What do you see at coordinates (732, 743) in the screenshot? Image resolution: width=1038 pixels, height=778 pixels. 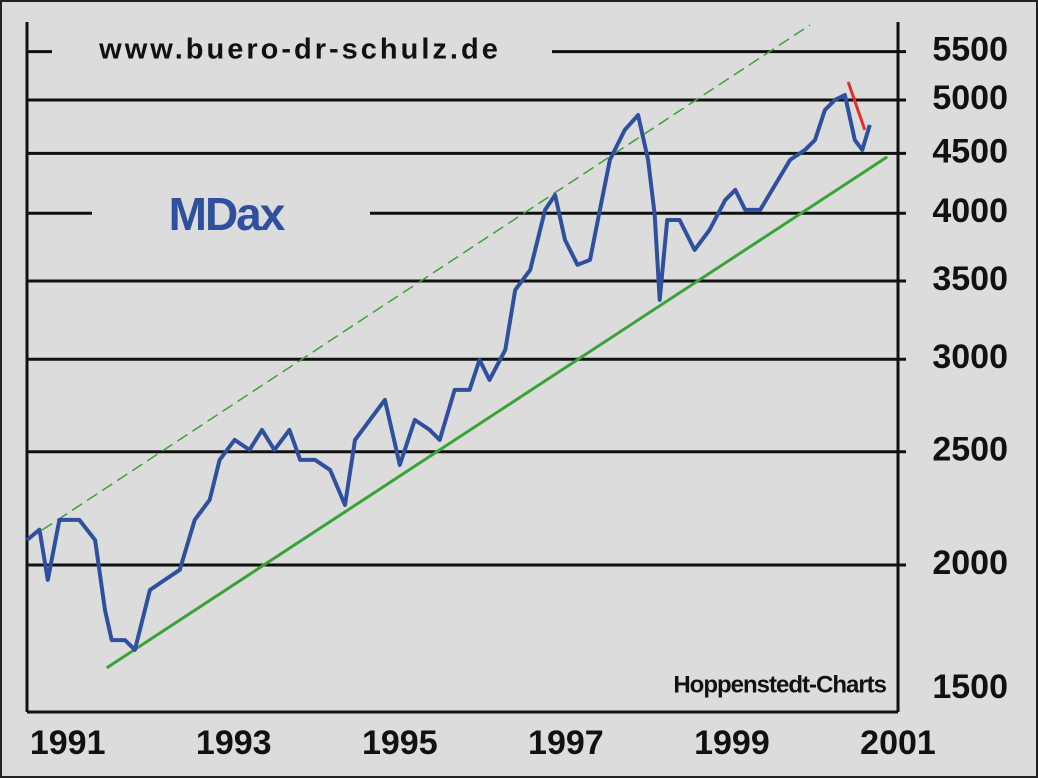 I see `x-tick-label: 1999` at bounding box center [732, 743].